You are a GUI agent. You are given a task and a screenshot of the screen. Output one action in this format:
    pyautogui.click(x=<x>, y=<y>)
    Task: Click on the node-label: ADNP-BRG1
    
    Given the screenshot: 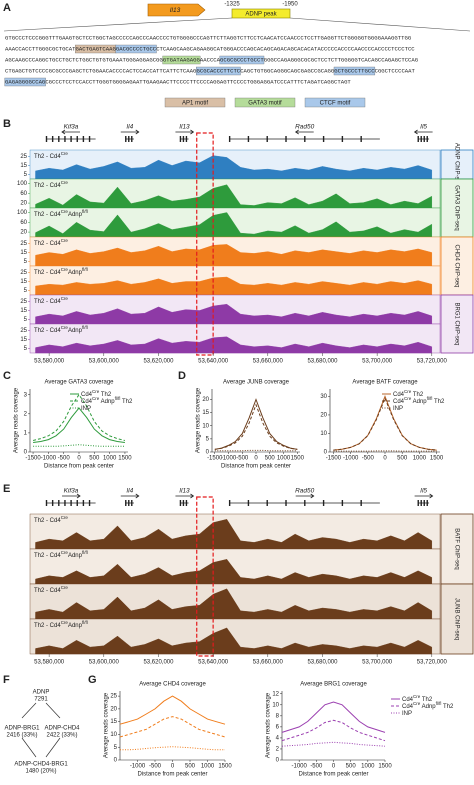 What is the action you would take?
    pyautogui.click(x=22, y=729)
    